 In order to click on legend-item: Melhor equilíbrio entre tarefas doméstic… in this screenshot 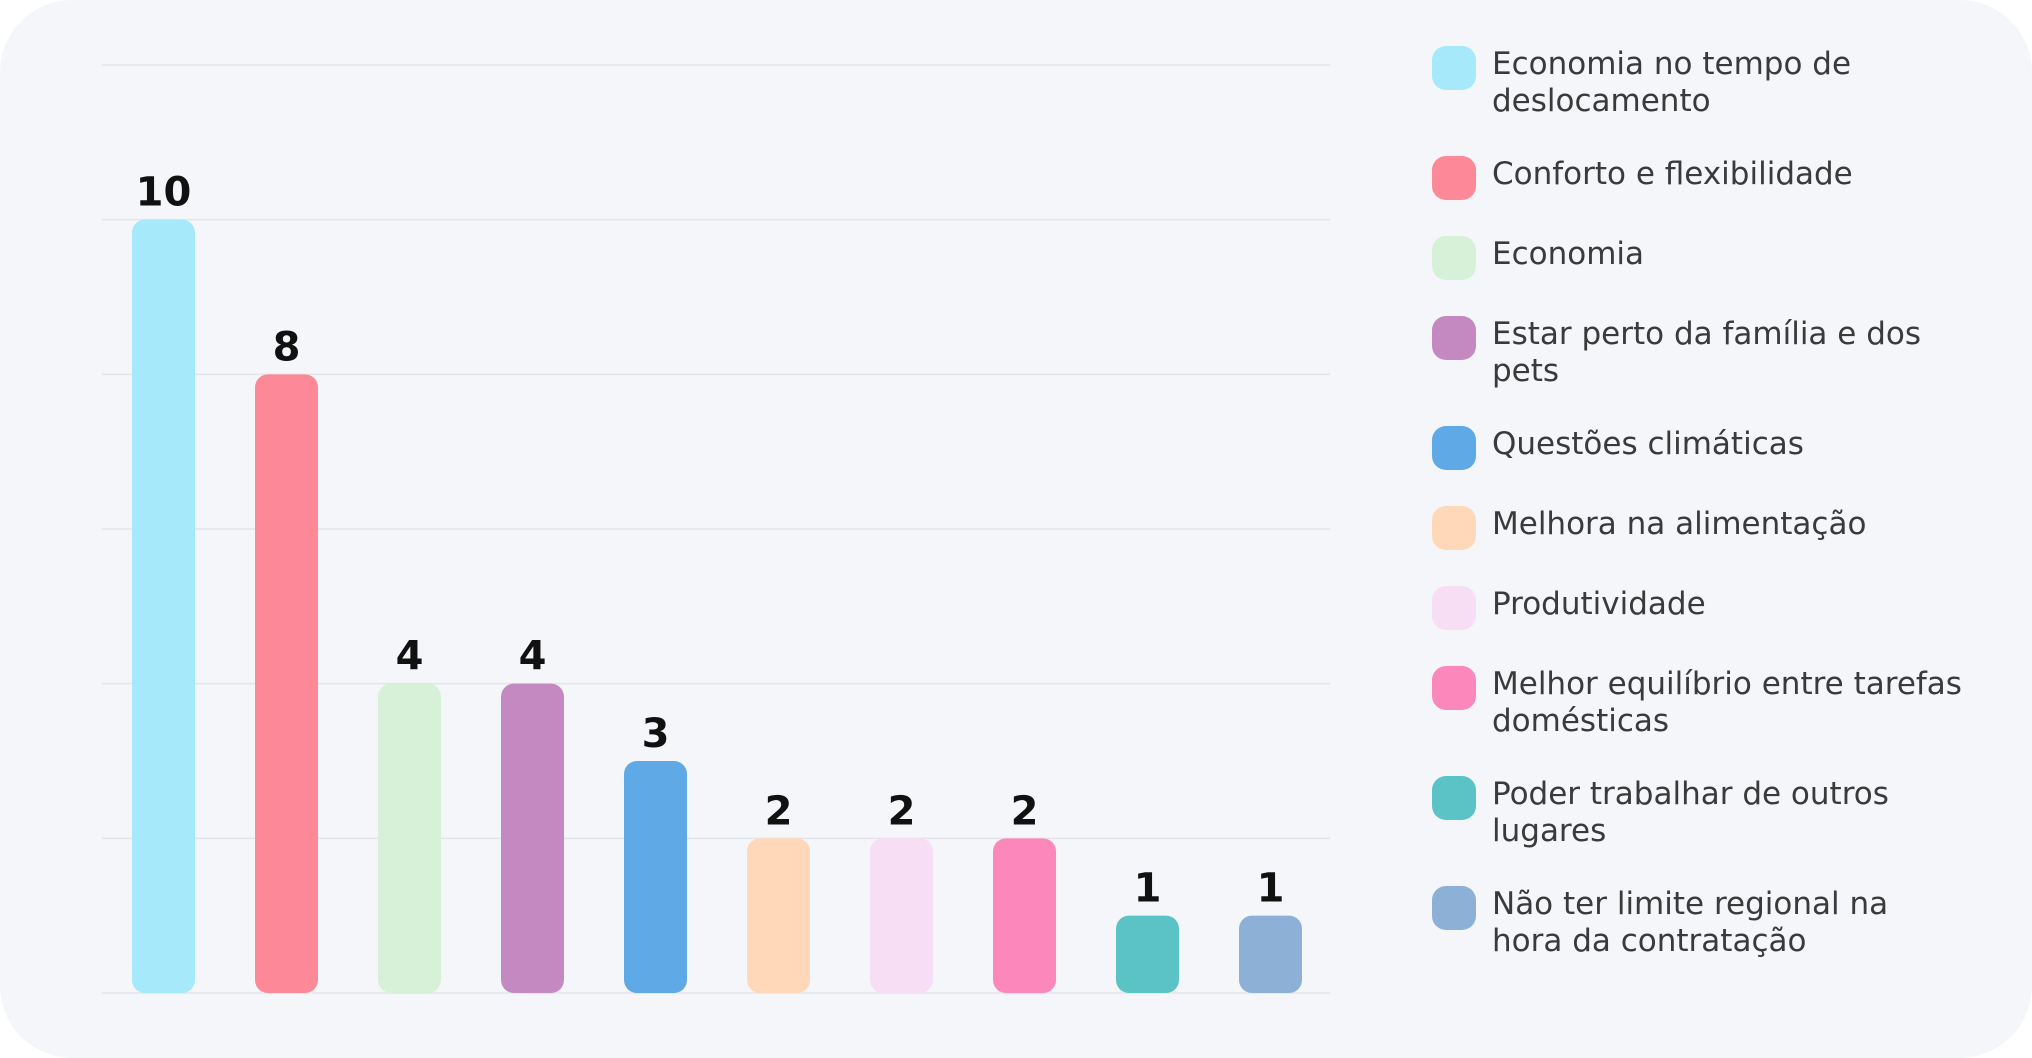, I will do `click(1712, 703)`.